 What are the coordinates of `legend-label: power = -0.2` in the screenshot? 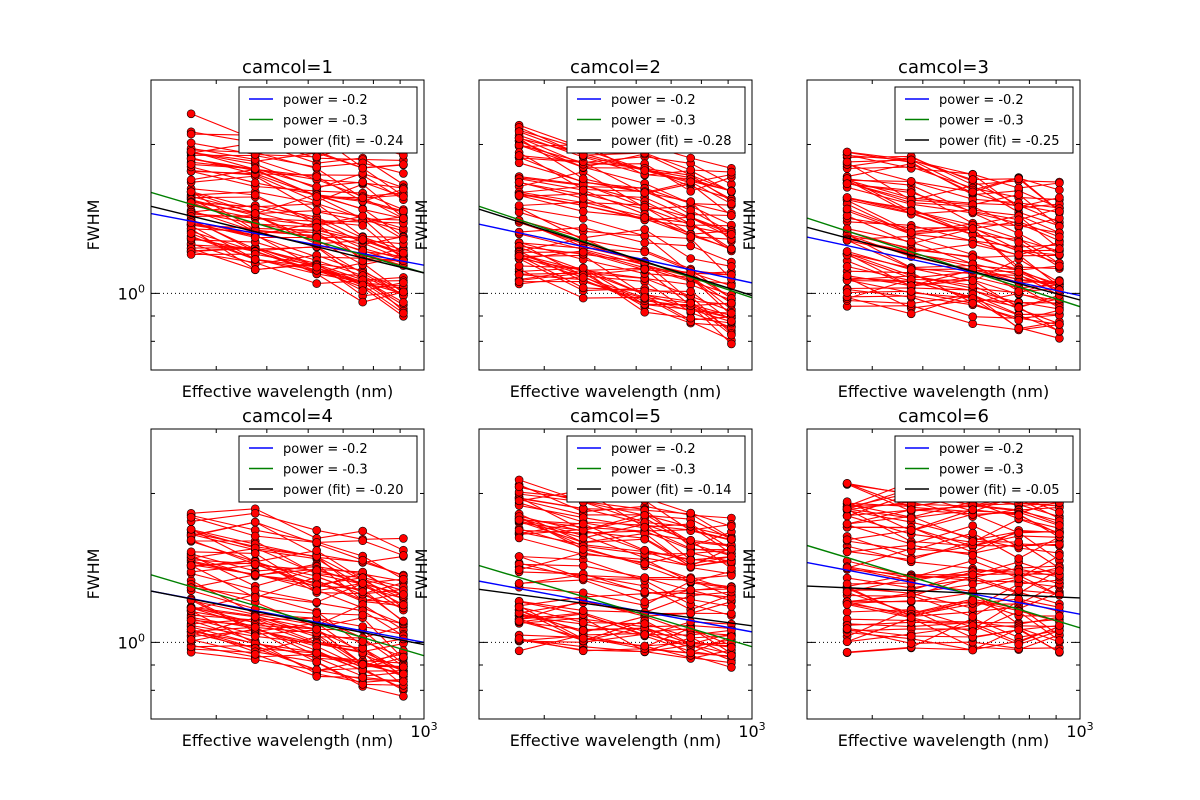 It's located at (325, 100).